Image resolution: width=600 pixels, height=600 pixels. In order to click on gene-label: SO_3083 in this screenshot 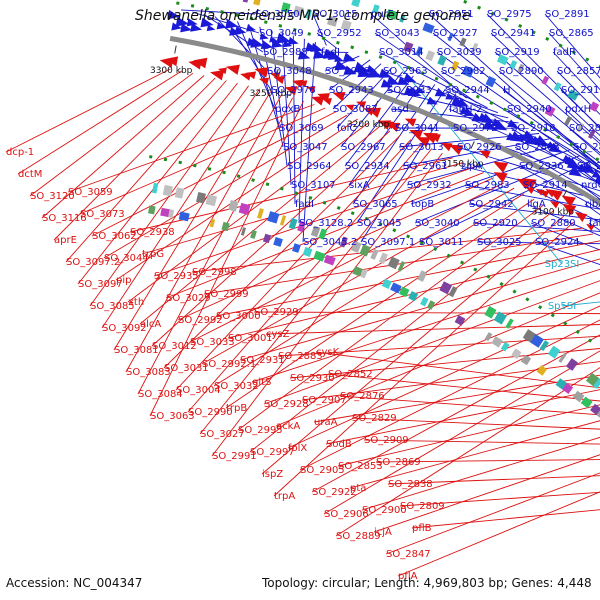, I will do `click(148, 372)`.